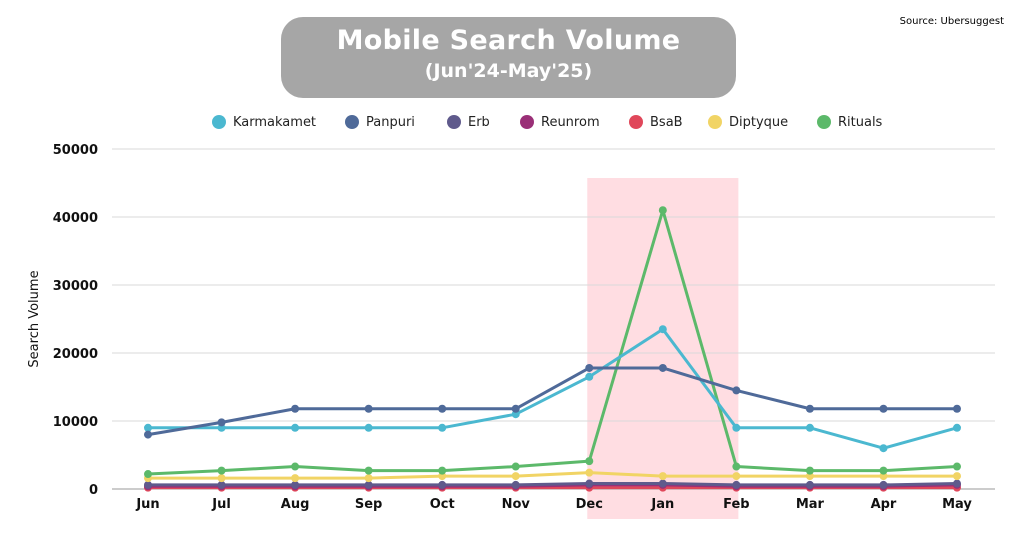 Image resolution: width=1024 pixels, height=536 pixels. What do you see at coordinates (75, 150) in the screenshot?
I see `y-tick-label: 50000` at bounding box center [75, 150].